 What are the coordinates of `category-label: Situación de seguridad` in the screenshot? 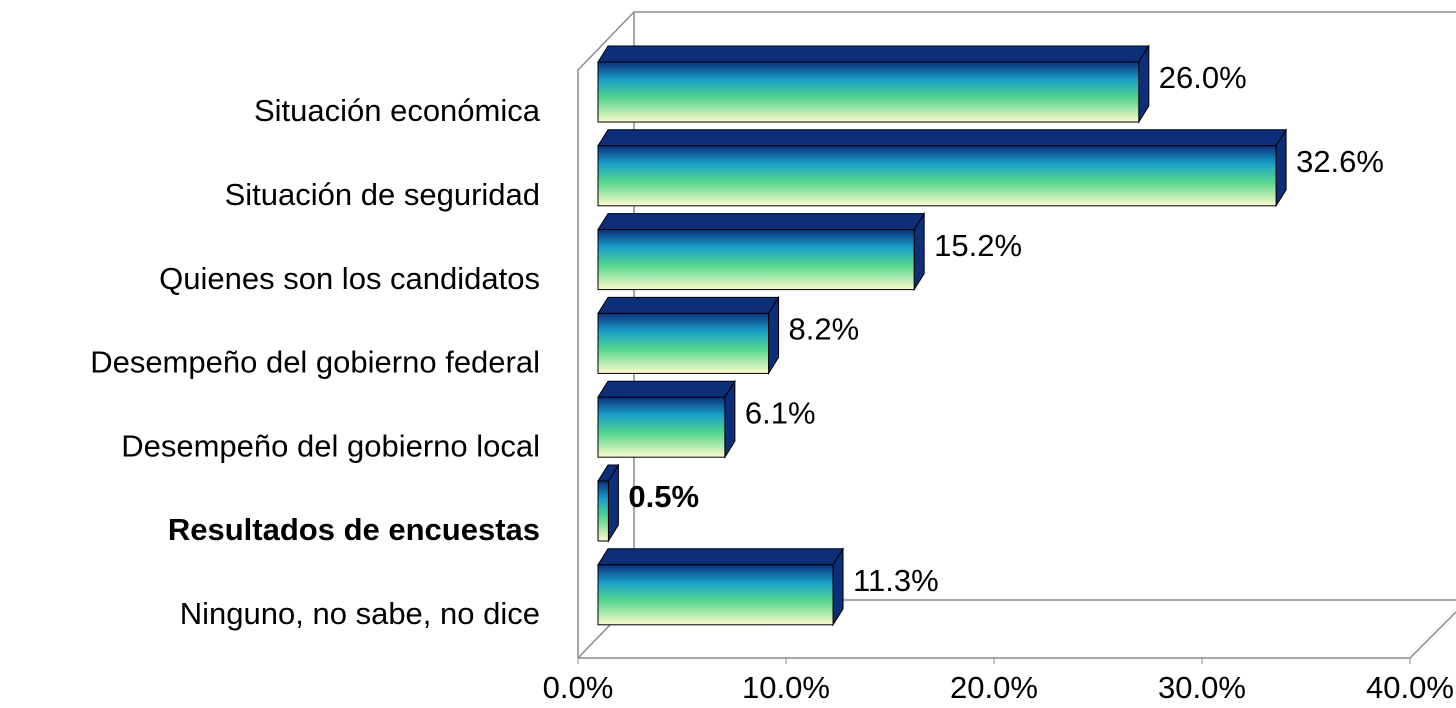 It's located at (382, 194).